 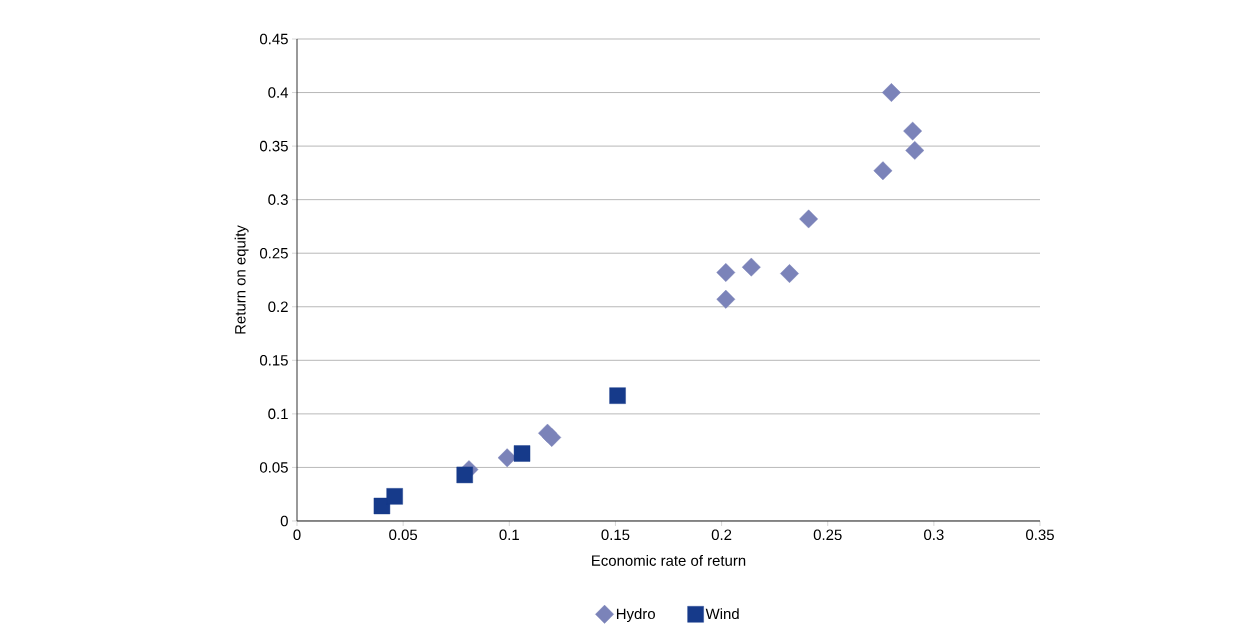 I want to click on y-axis-title: Return on equity, so click(x=241, y=279).